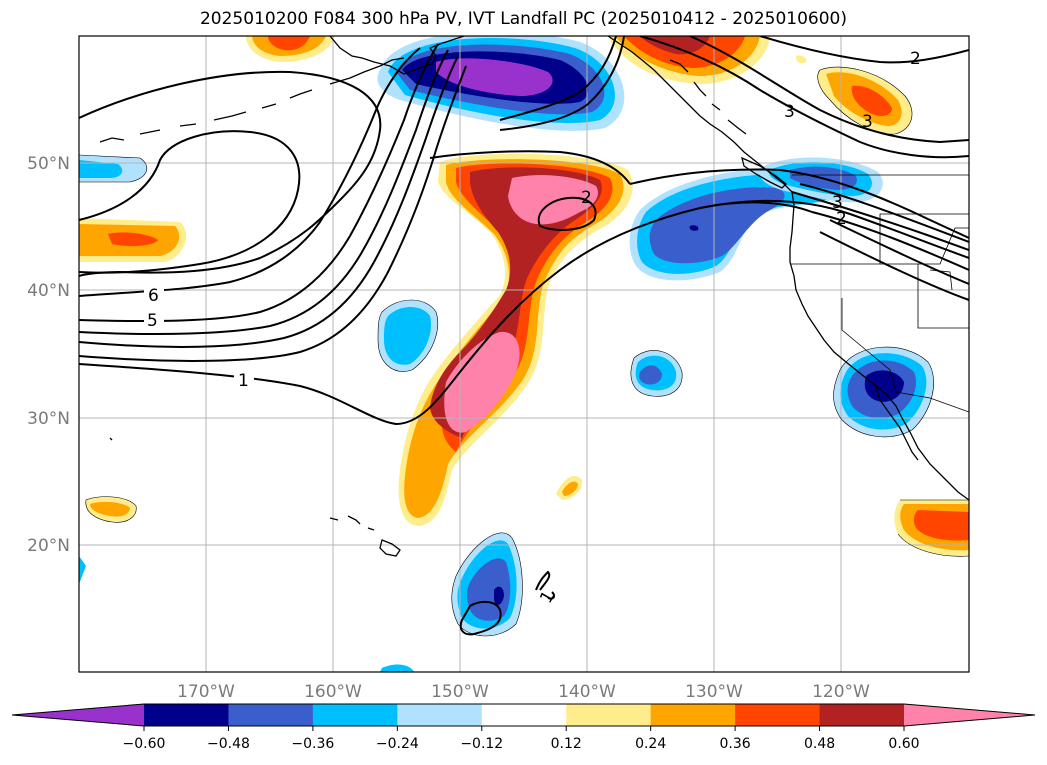 The image size is (1047, 765). I want to click on pv-positive-left, so click(133, 240).